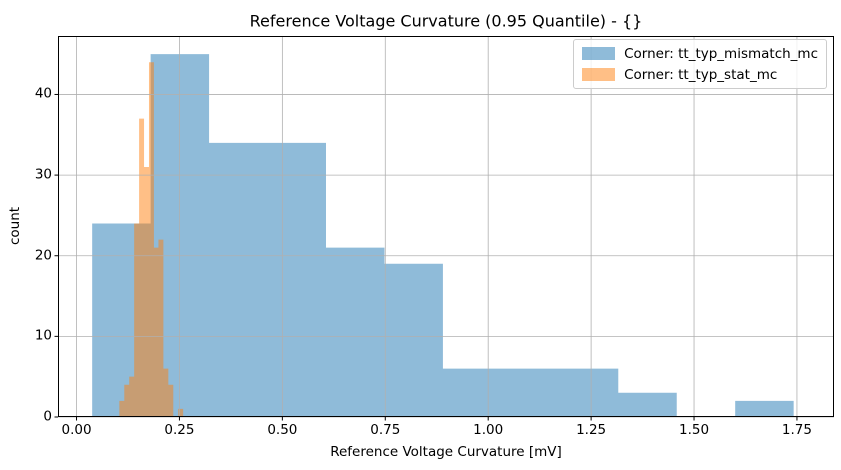 The width and height of the screenshot is (841, 470). I want to click on x-tick-label: 0.25, so click(179, 430).